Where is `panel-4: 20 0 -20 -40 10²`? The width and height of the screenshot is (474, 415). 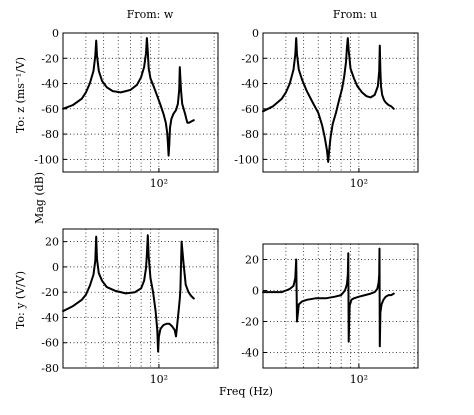
panel-4: 20 0 -20 -40 10² is located at coordinates (330, 314).